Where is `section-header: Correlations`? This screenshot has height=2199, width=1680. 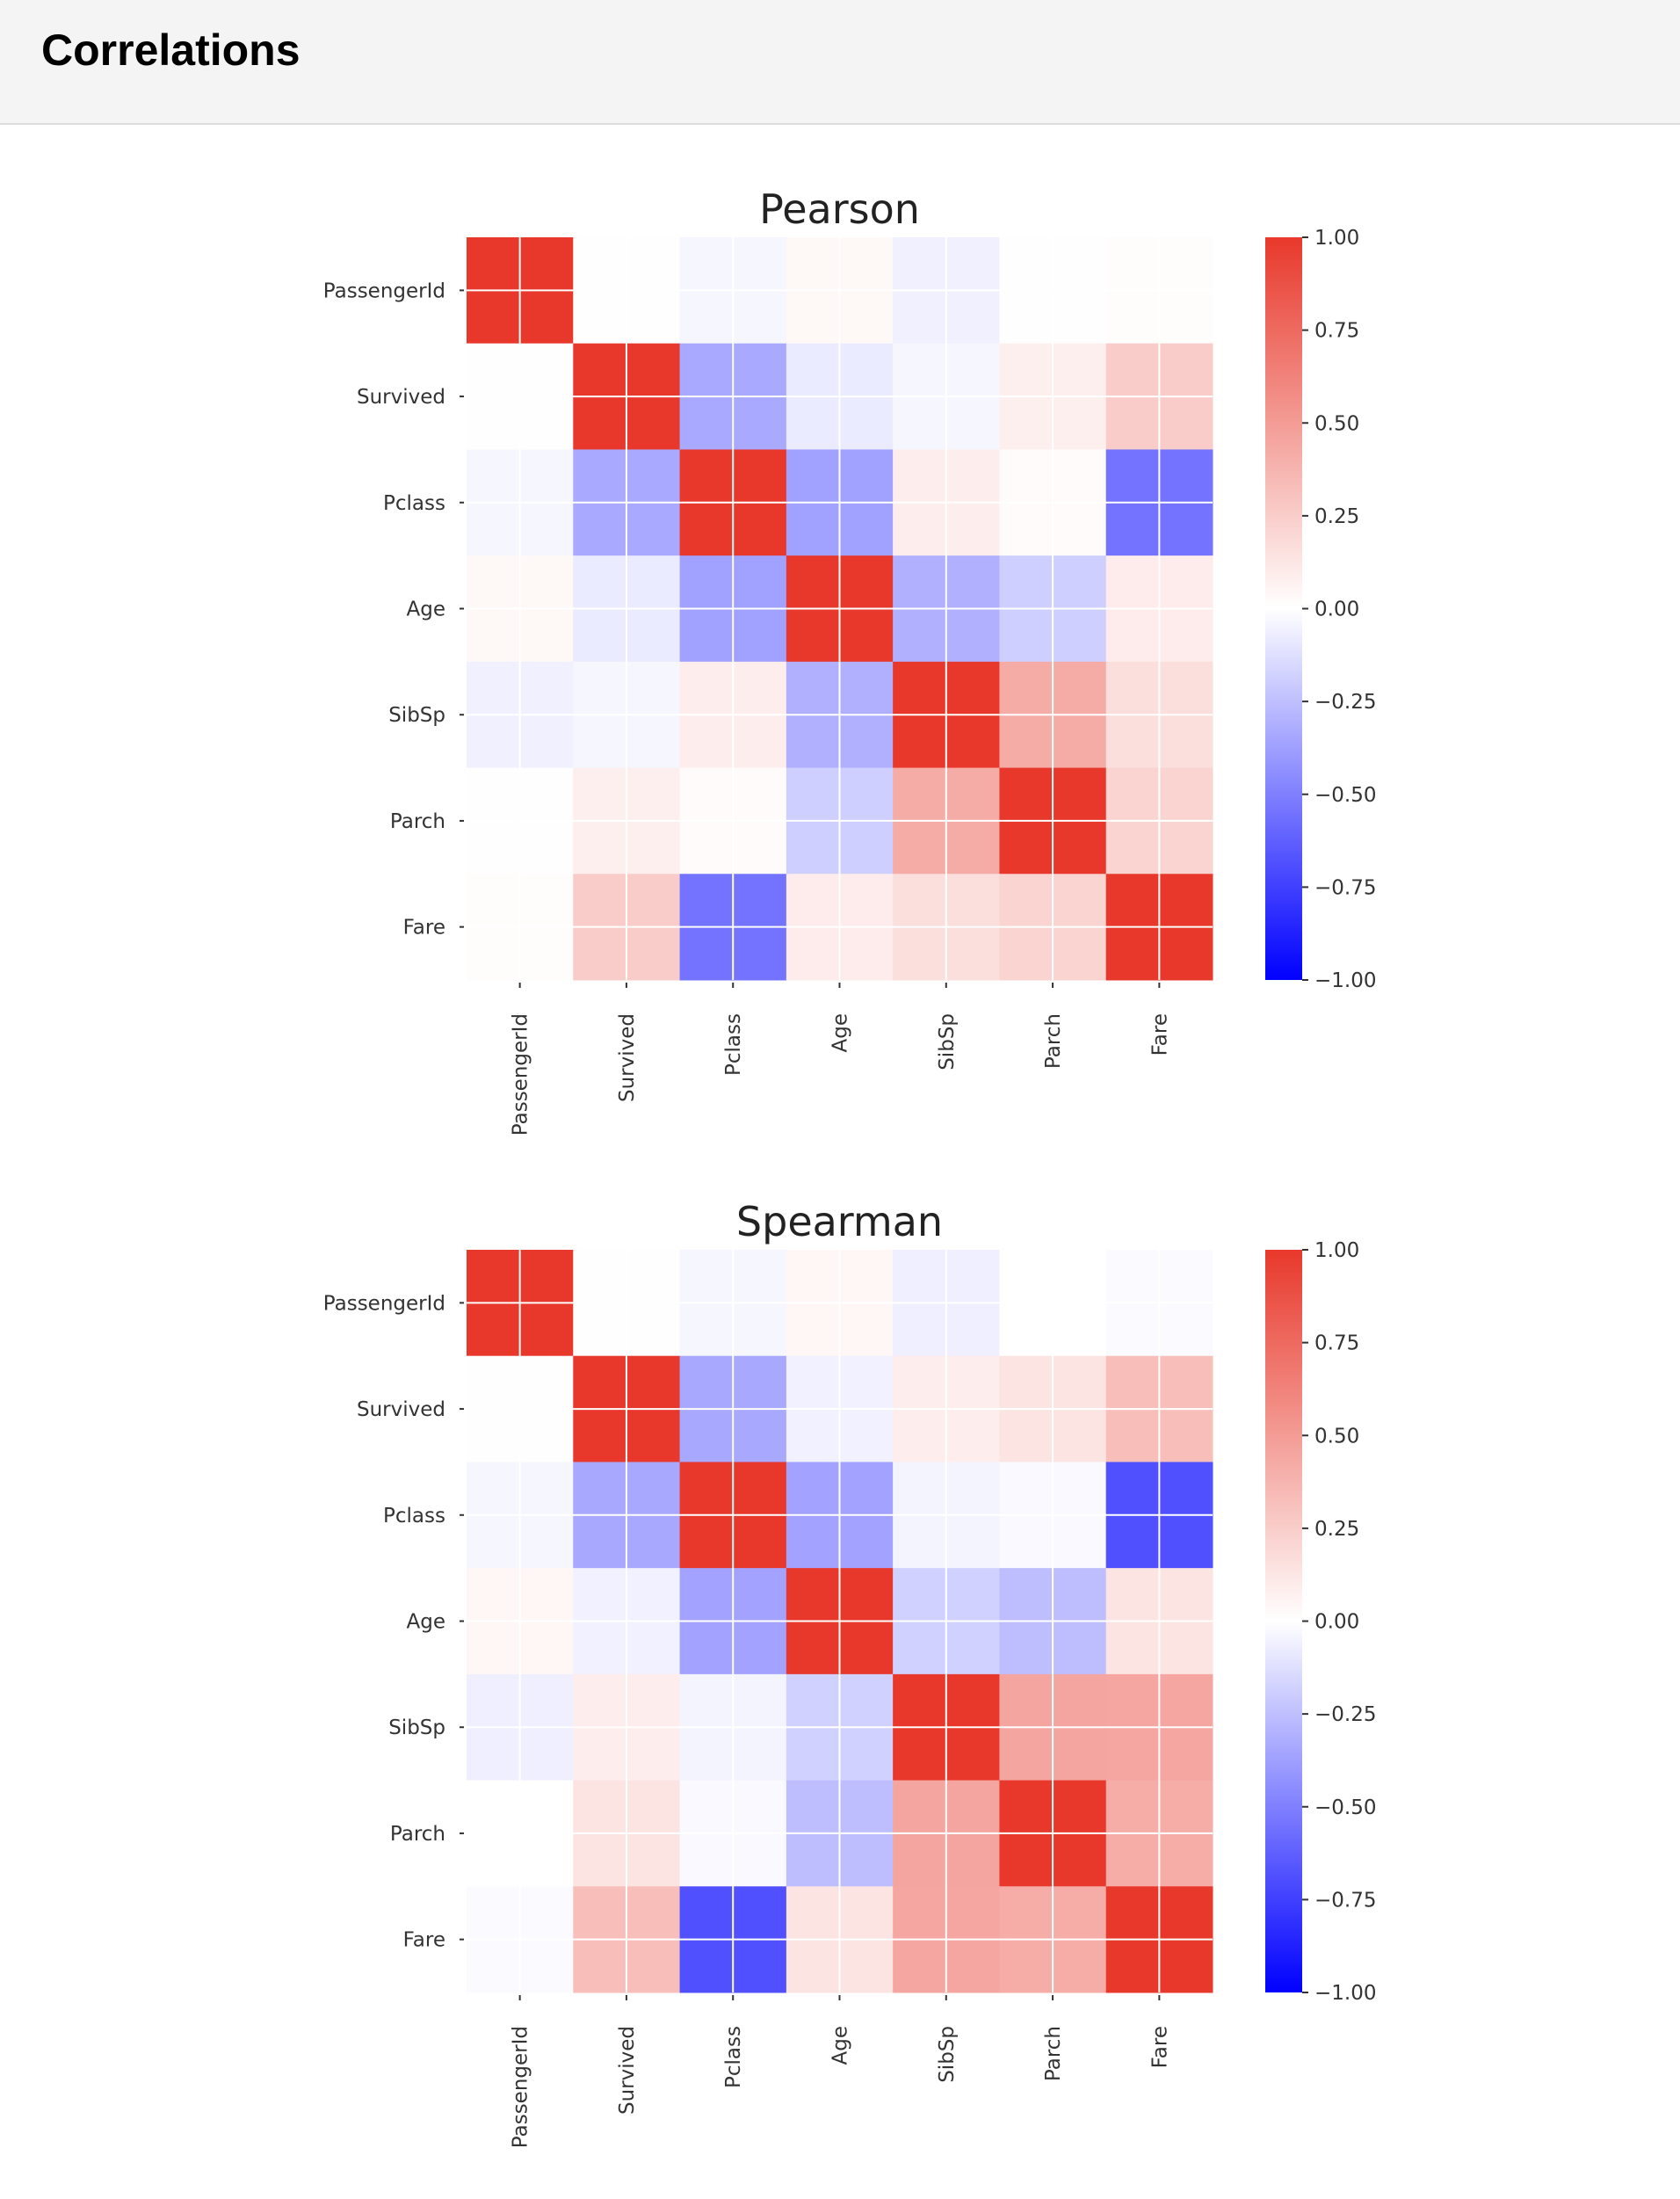
section-header: Correlations is located at coordinates (840, 62).